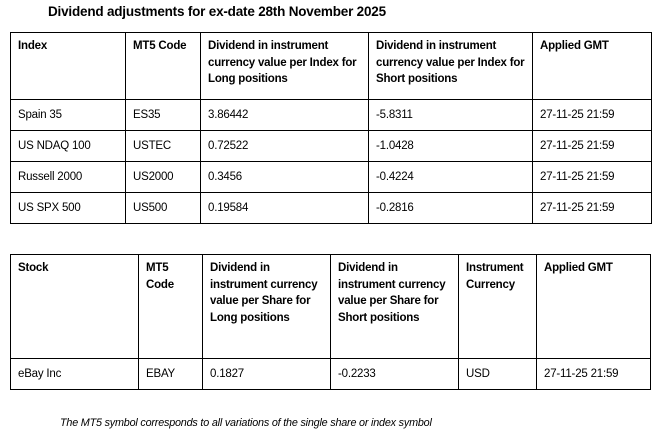 The width and height of the screenshot is (659, 437). What do you see at coordinates (74, 374) in the screenshot?
I see `stock-name-cell: eBay Inc` at bounding box center [74, 374].